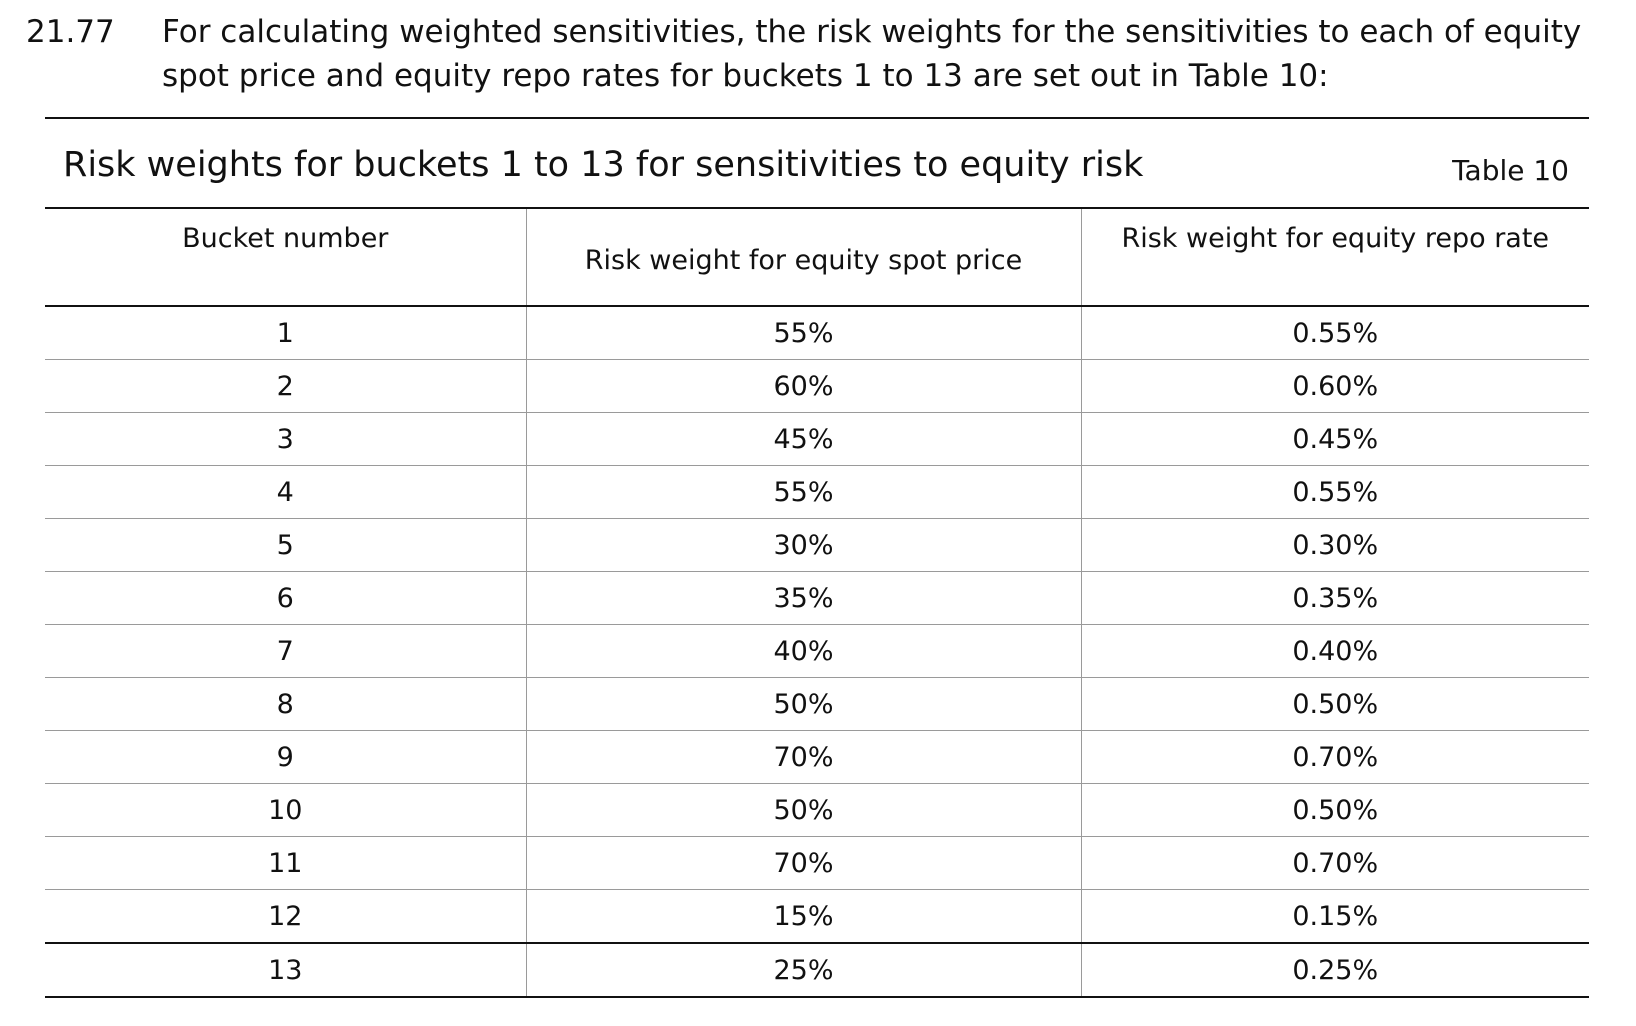 The image size is (1636, 1026). Describe the element at coordinates (285, 492) in the screenshot. I see `cell-bucket-number: 4` at that location.